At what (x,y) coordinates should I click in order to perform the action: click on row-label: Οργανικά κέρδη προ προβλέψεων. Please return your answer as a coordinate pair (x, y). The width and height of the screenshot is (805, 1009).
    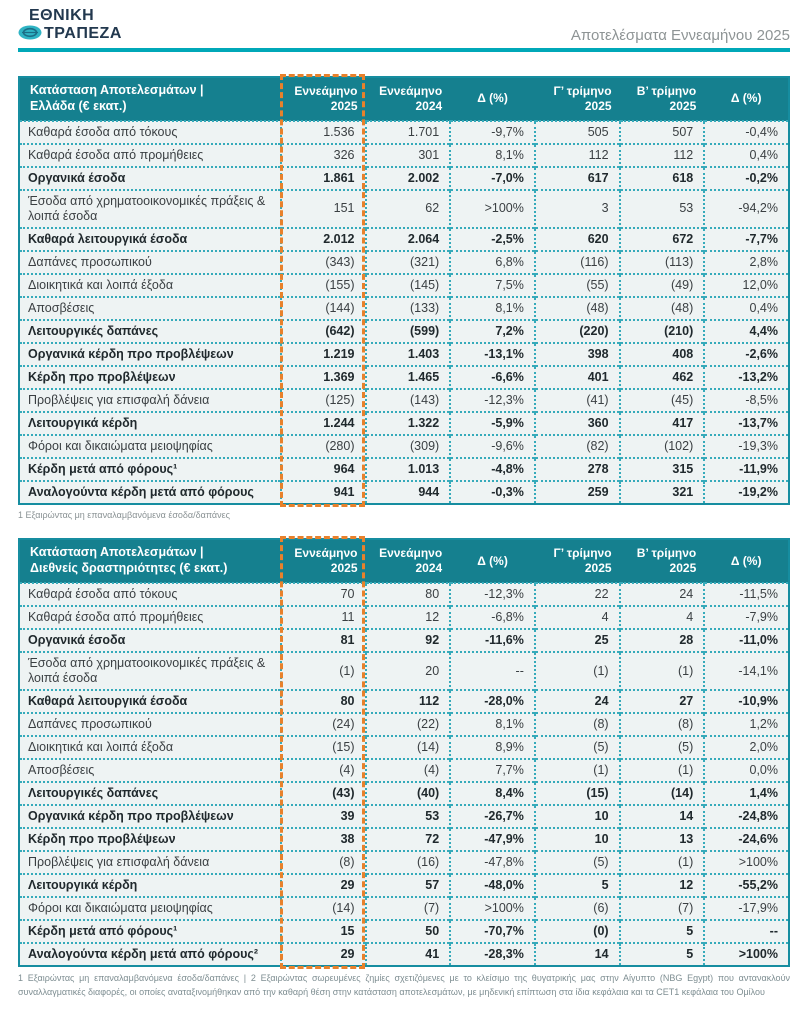
    Looking at the image, I should click on (150, 353).